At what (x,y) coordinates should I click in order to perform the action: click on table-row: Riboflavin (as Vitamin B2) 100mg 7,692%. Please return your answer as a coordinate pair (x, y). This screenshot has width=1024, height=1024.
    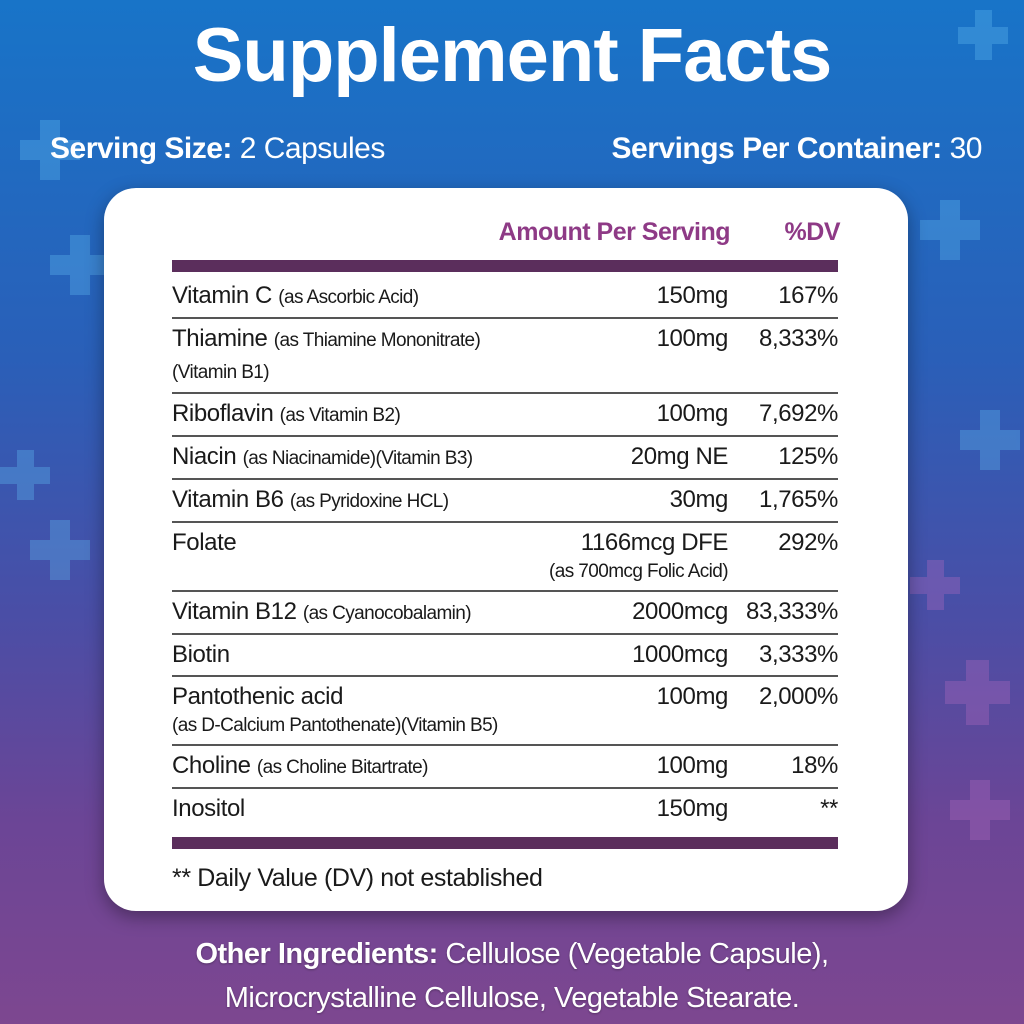
    Looking at the image, I should click on (505, 415).